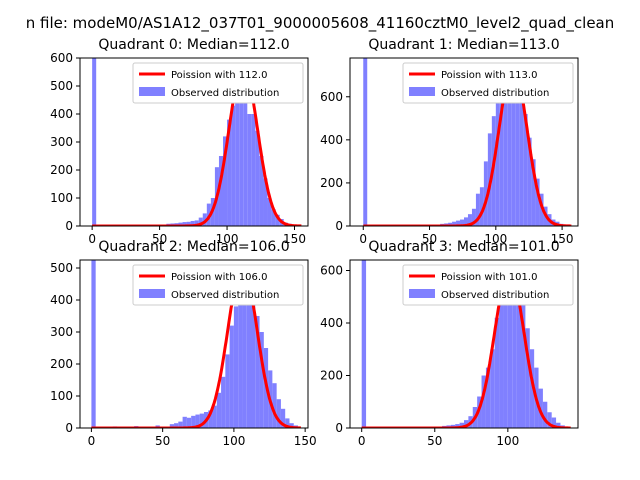 The height and width of the screenshot is (480, 640). What do you see at coordinates (507, 441) in the screenshot?
I see `x-tick-label: 100` at bounding box center [507, 441].